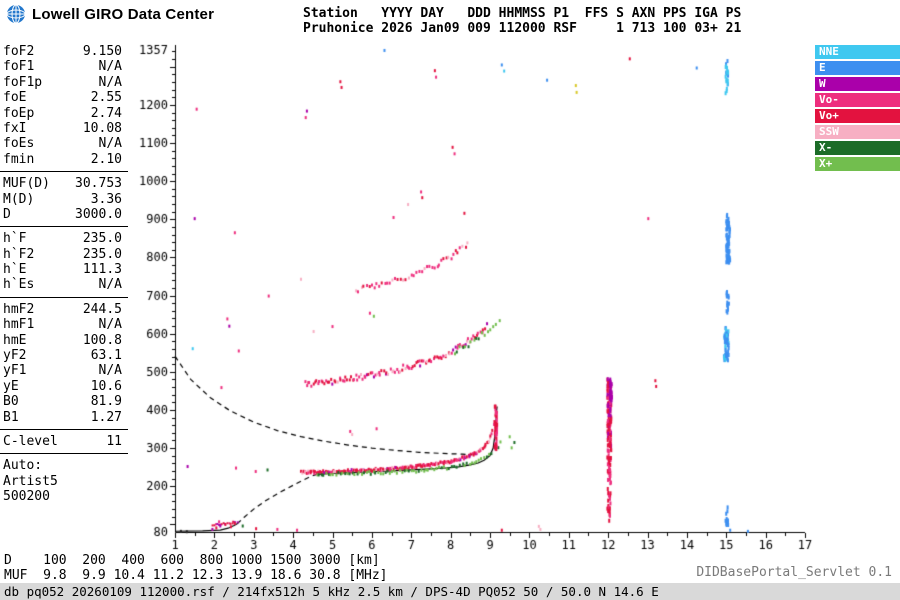 Image resolution: width=900 pixels, height=600 pixels. What do you see at coordinates (65, 51) in the screenshot?
I see `param-row: foF2 9.150` at bounding box center [65, 51].